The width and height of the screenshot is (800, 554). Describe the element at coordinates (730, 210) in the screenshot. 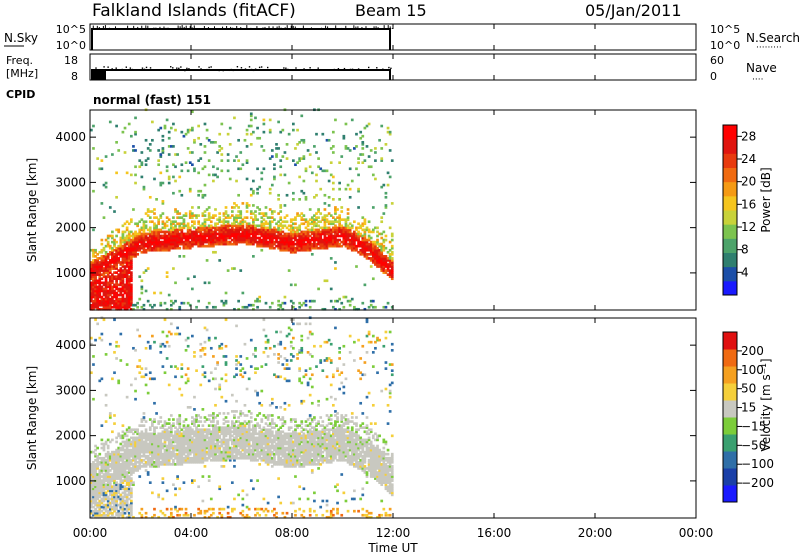

I see `colorbar-frame` at that location.